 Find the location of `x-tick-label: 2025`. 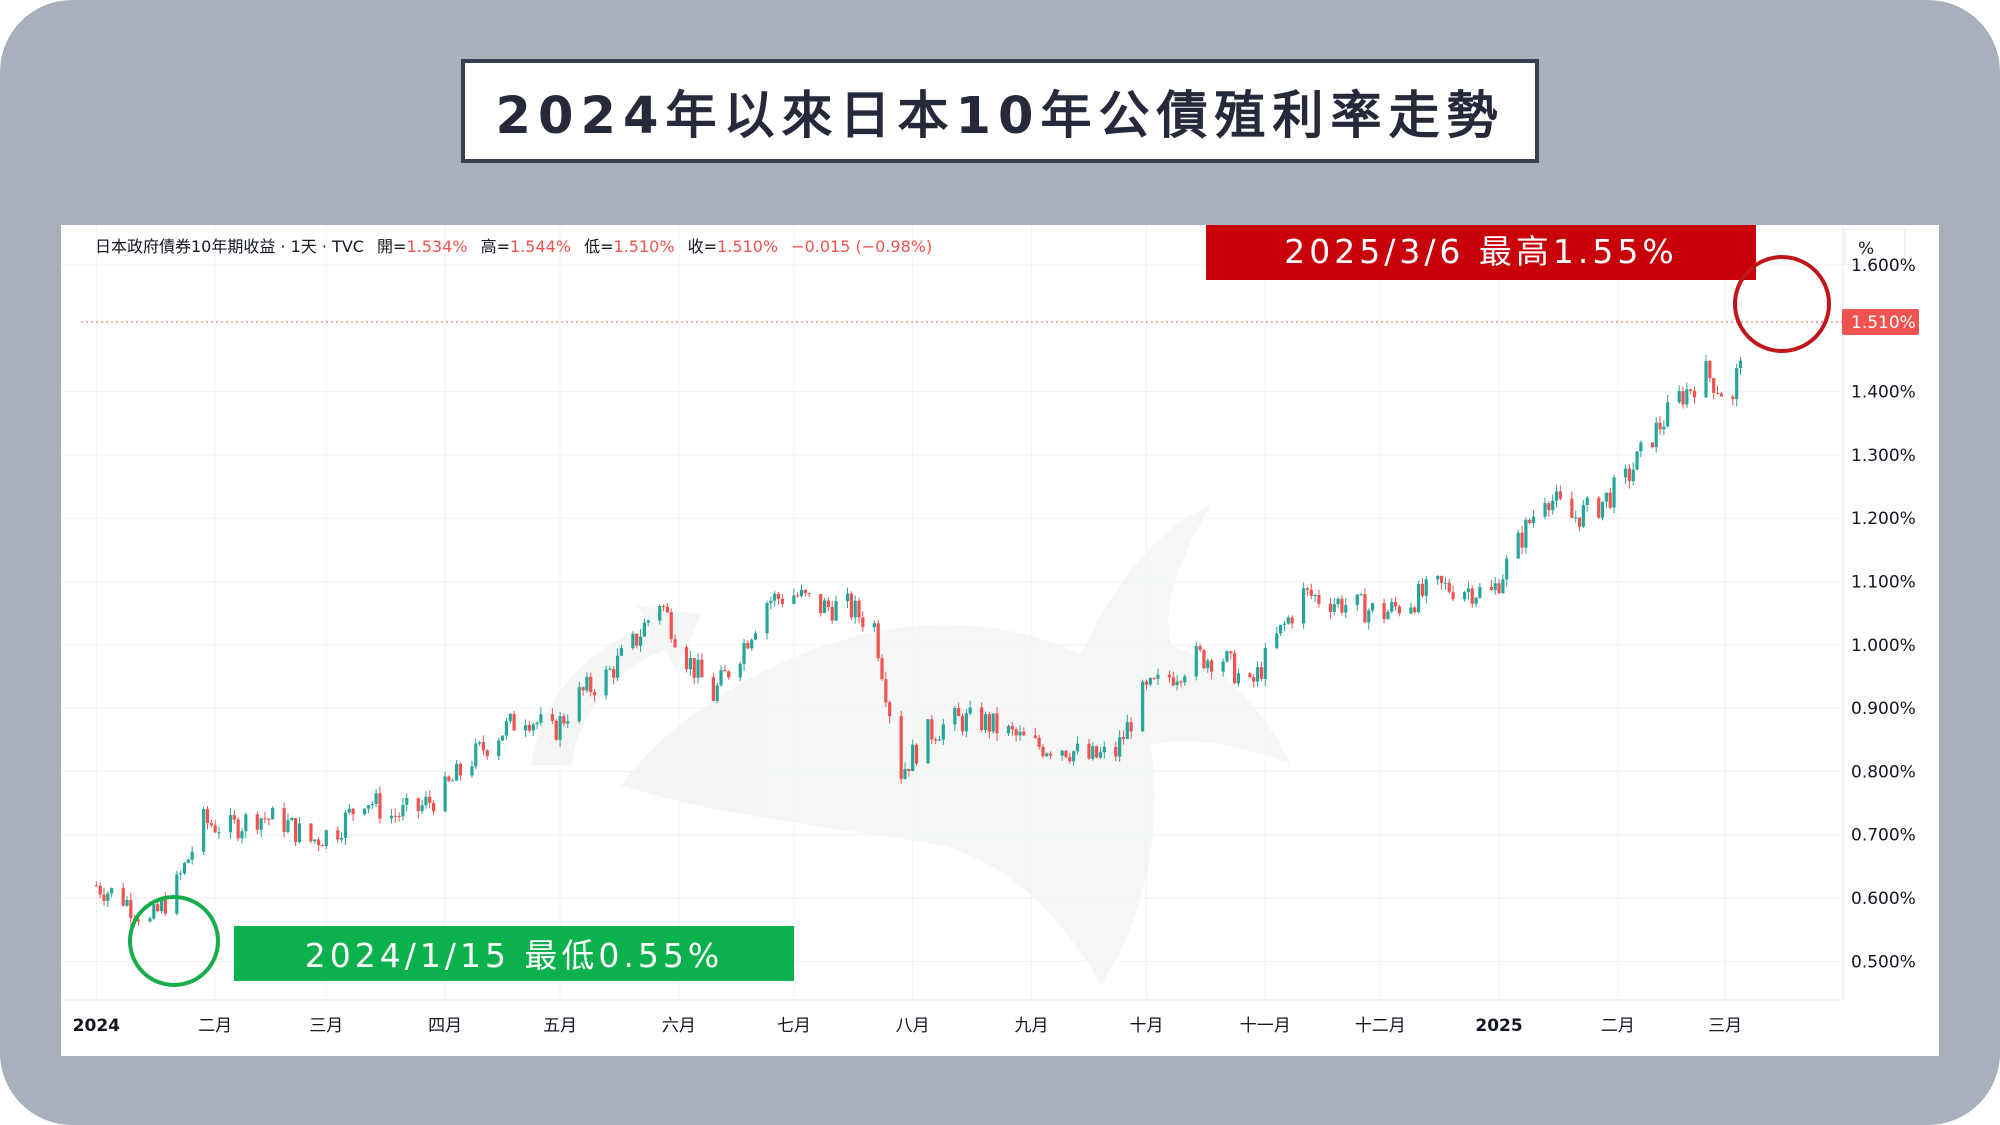

x-tick-label: 2025 is located at coordinates (1498, 1026).